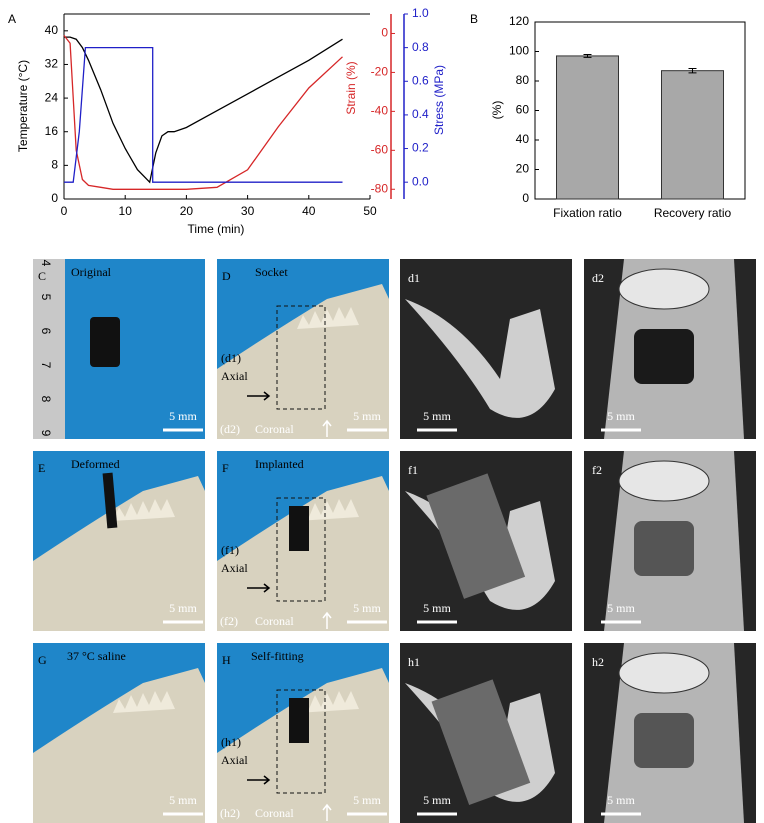 This screenshot has height=823, width=764. What do you see at coordinates (230, 813) in the screenshot?
I see `coronal-label: (h2)` at bounding box center [230, 813].